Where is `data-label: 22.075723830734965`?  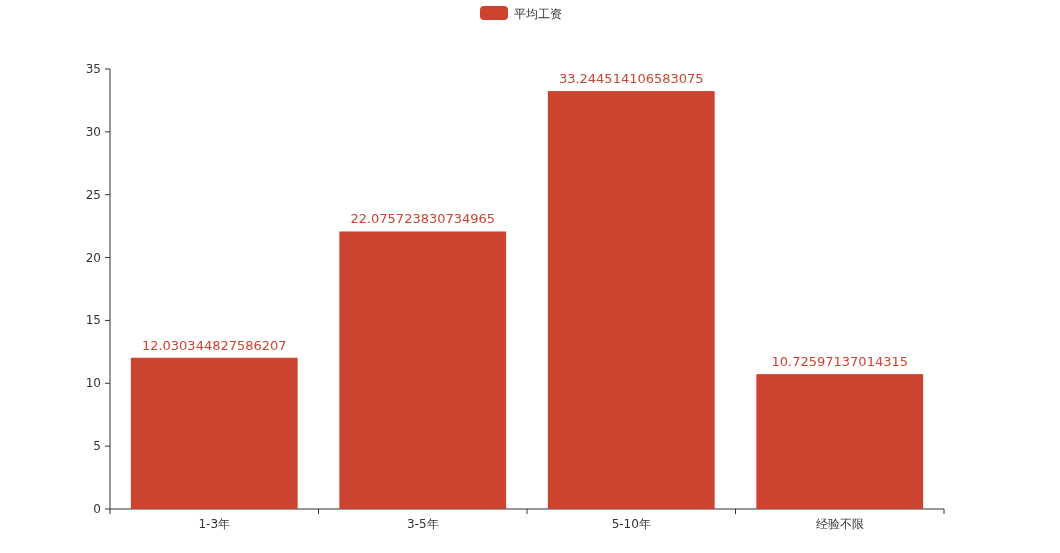
data-label: 22.075723830734965 is located at coordinates (423, 219).